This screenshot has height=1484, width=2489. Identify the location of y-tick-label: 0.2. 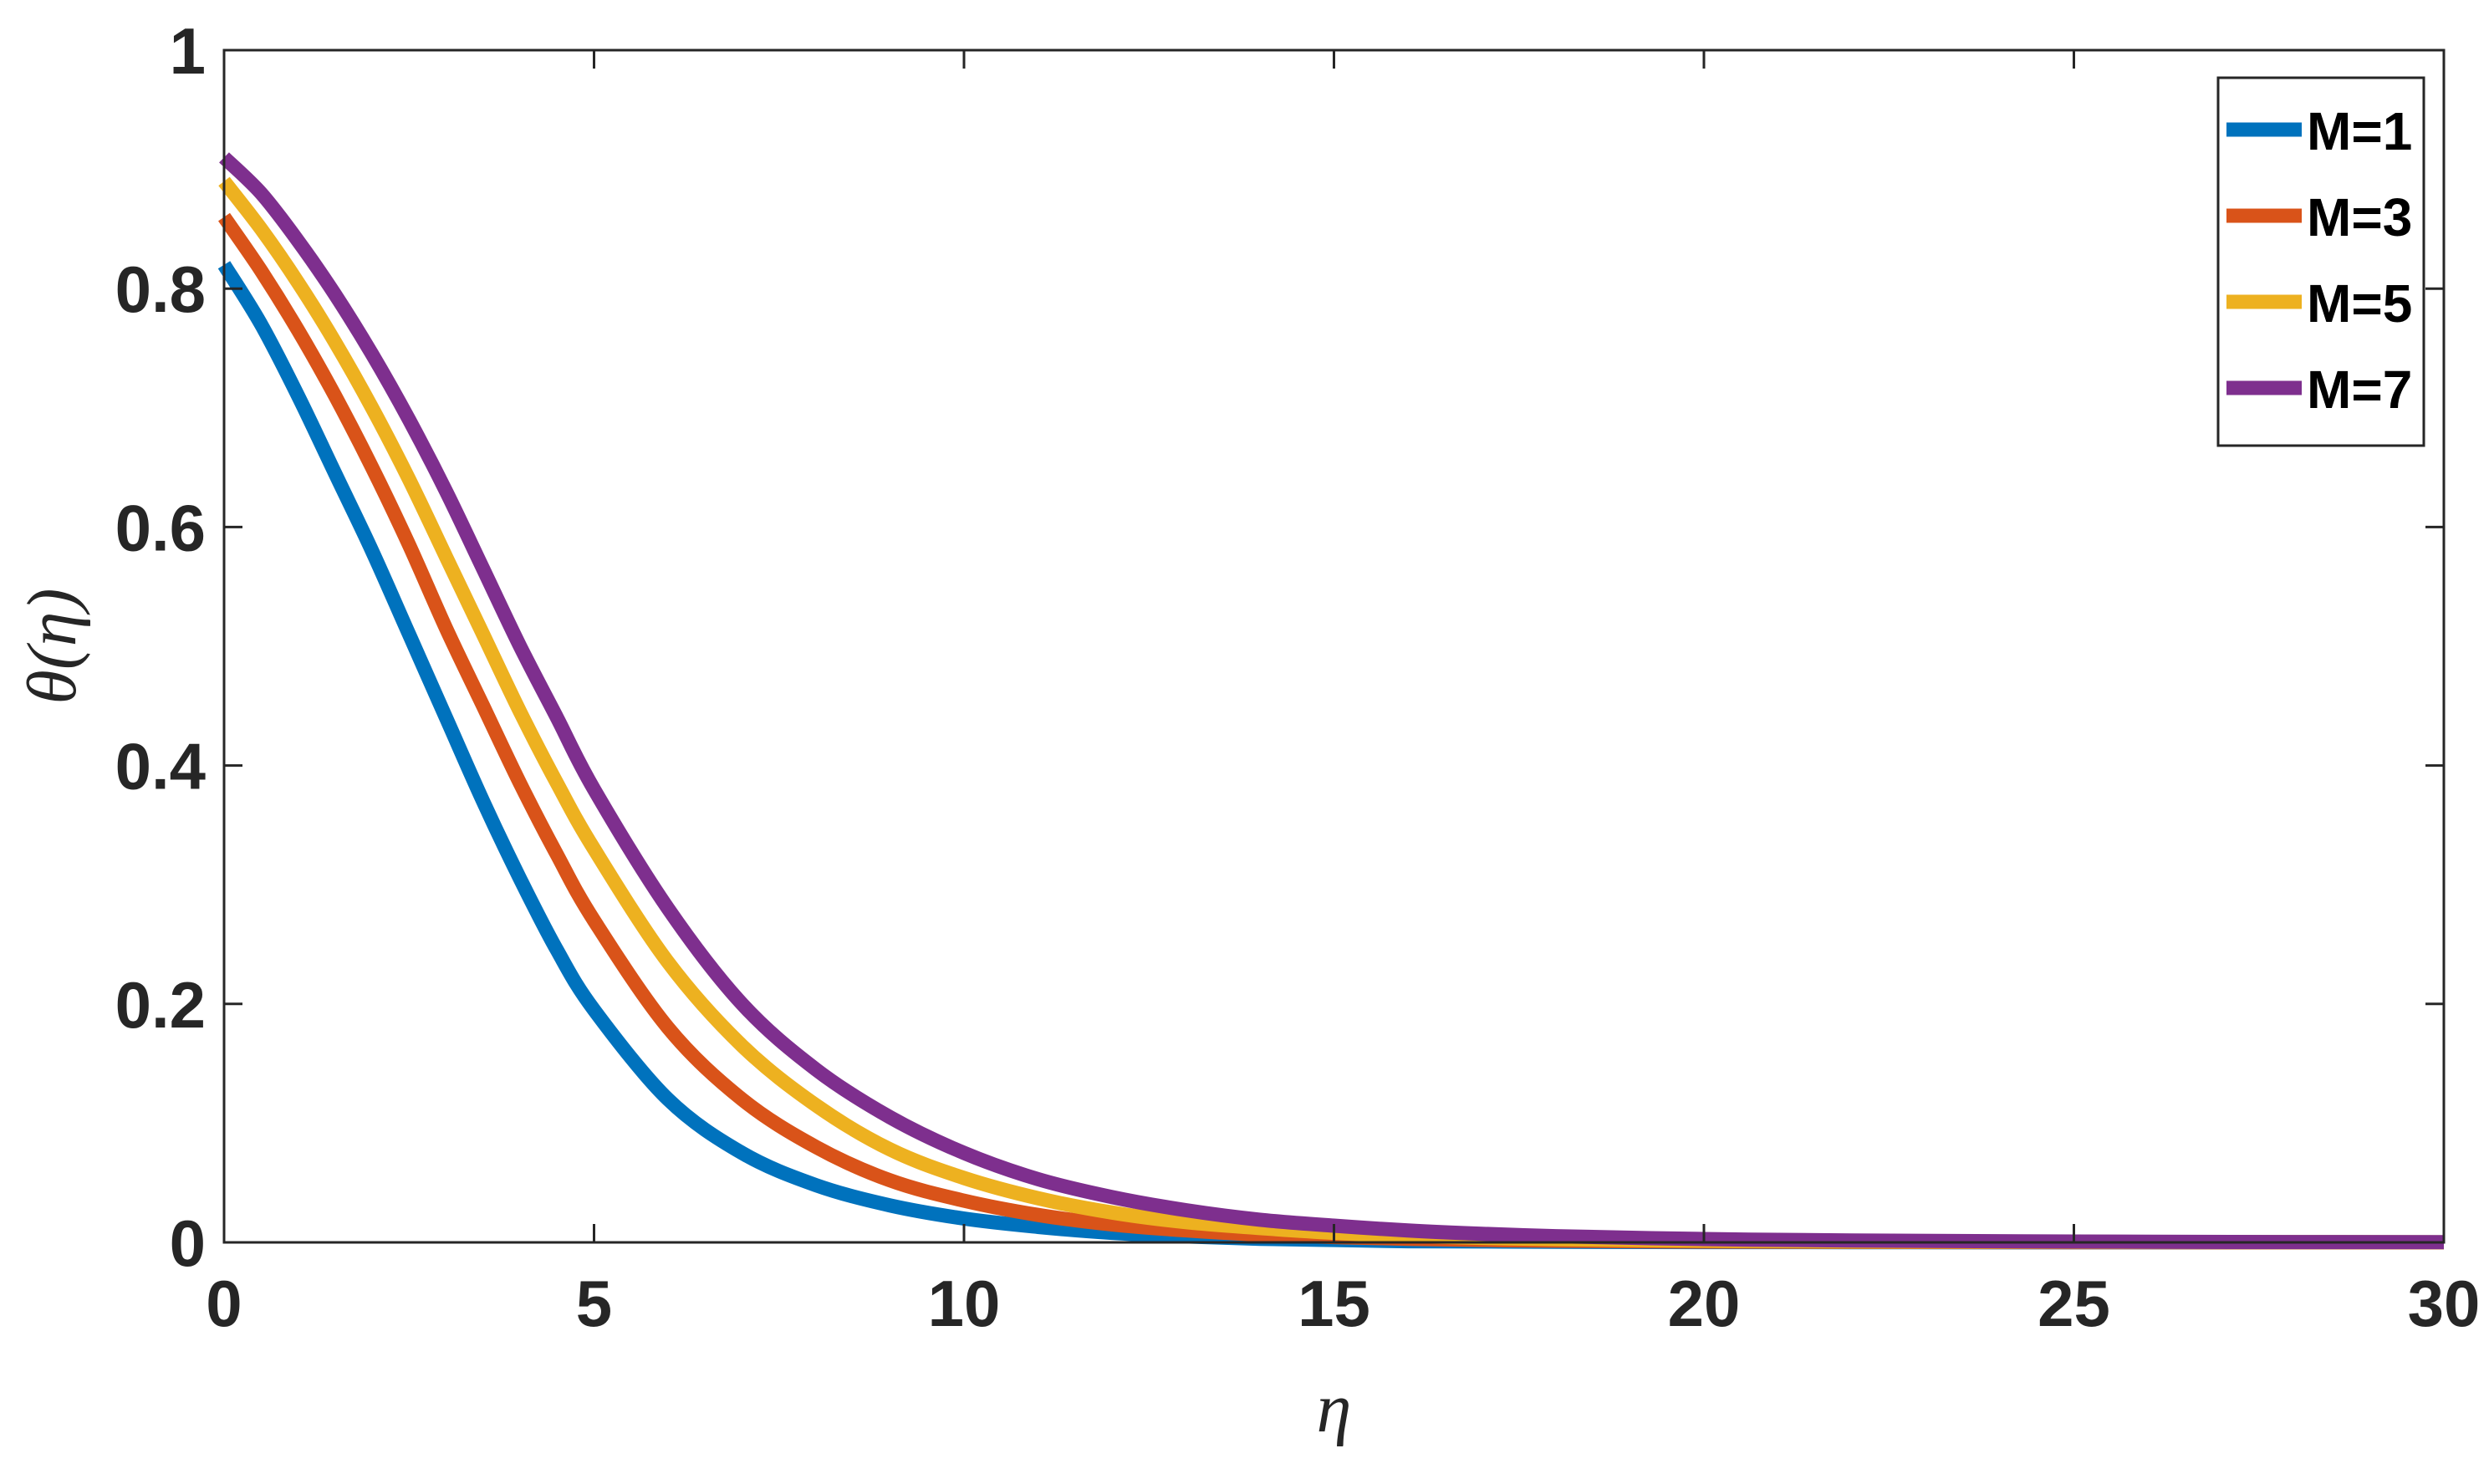
(160, 1005).